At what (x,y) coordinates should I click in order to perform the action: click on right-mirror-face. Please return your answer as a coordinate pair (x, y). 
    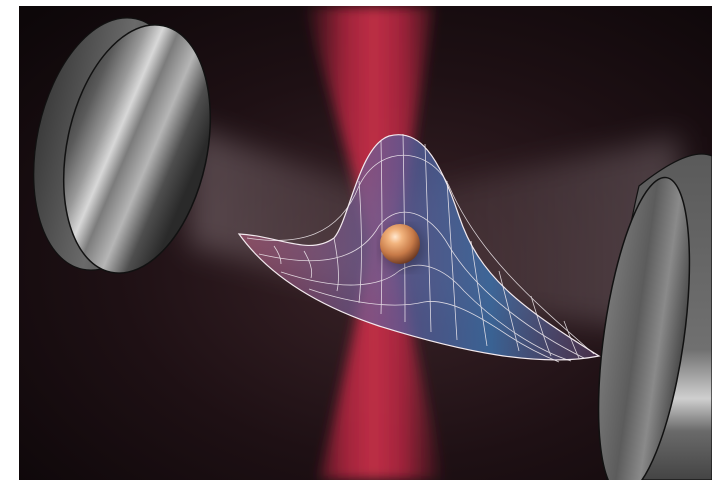
    Looking at the image, I should click on (644, 328).